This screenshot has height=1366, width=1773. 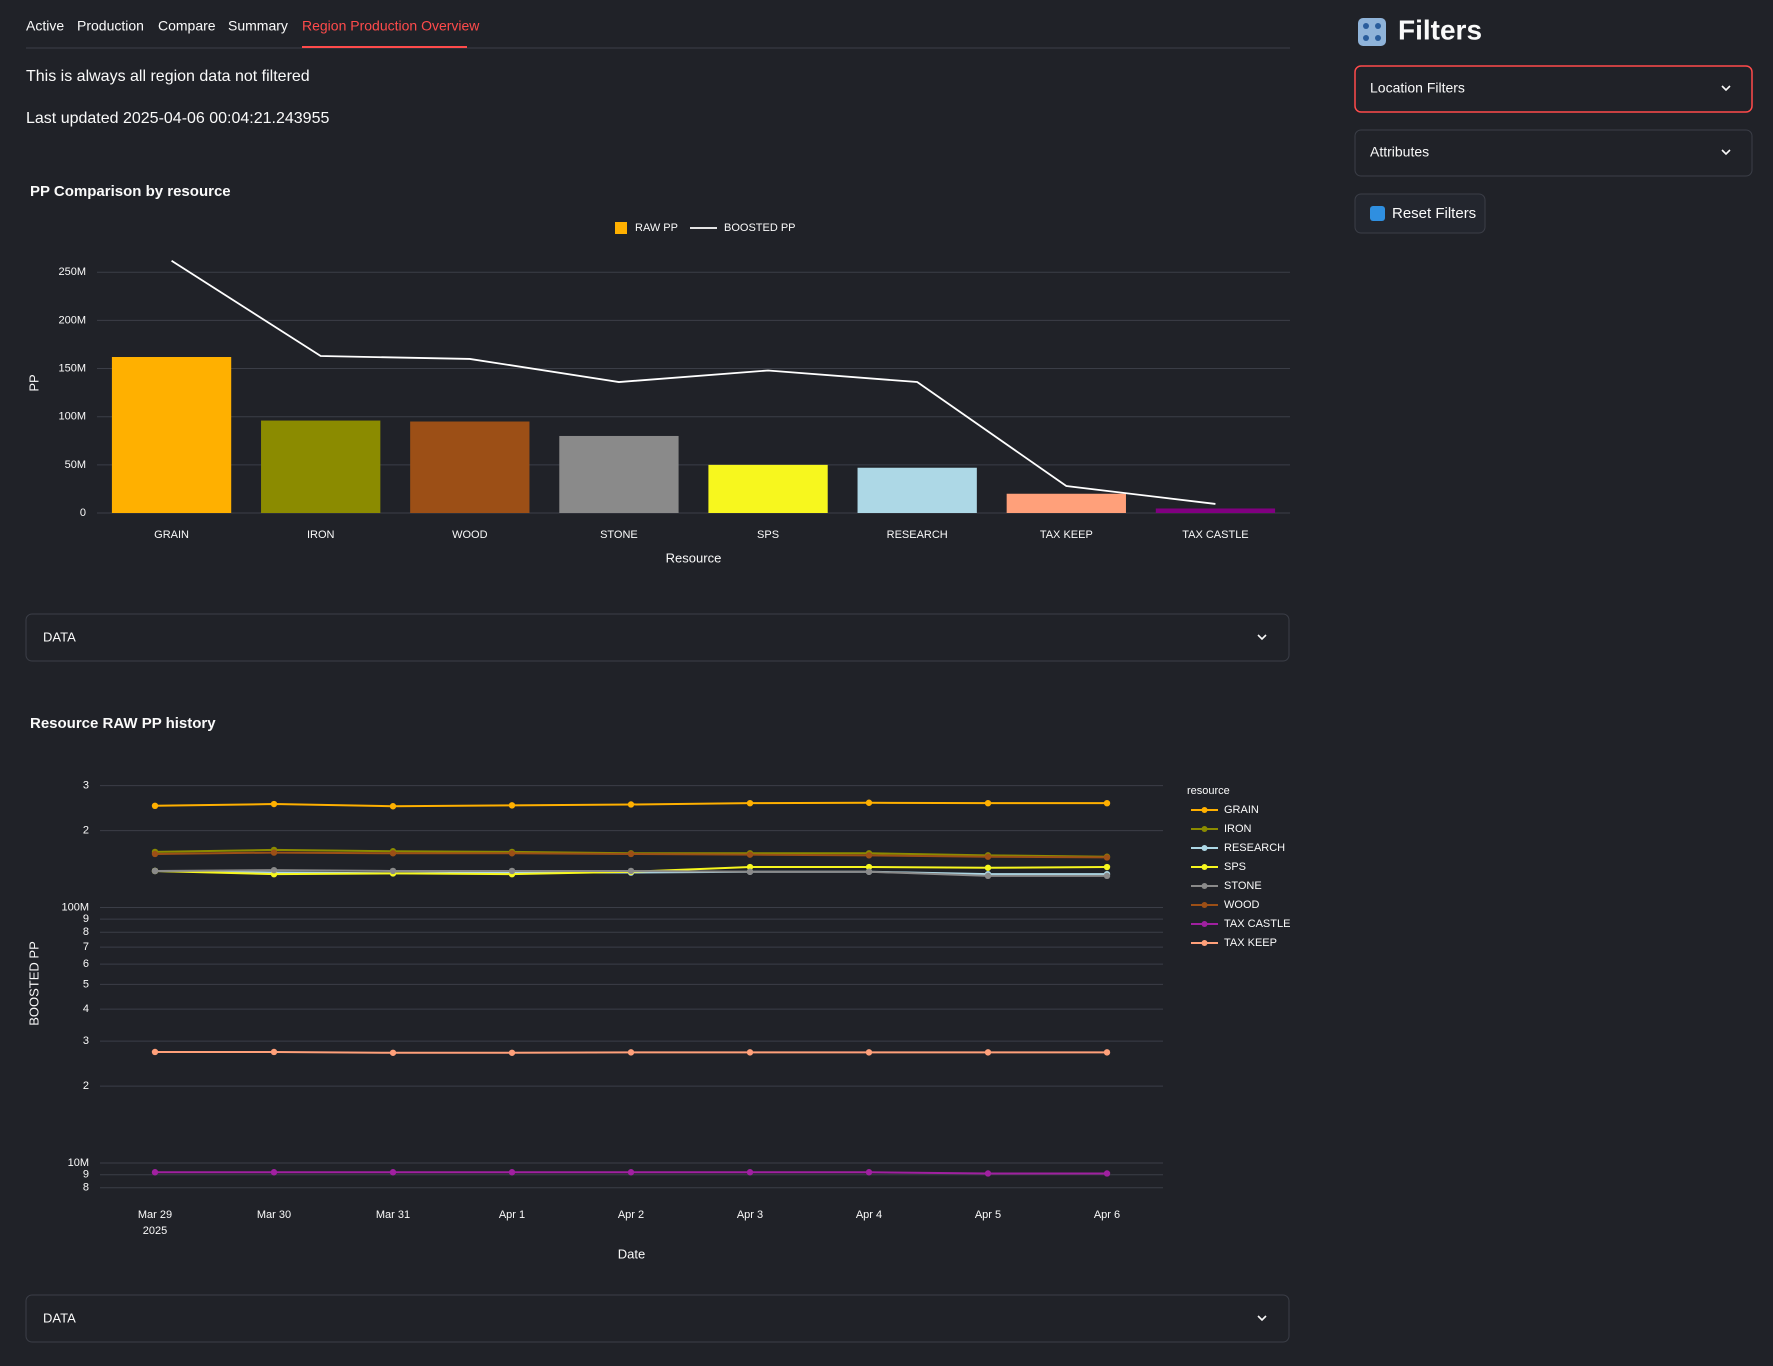 I want to click on x-axis-title: Resource, so click(x=694, y=557).